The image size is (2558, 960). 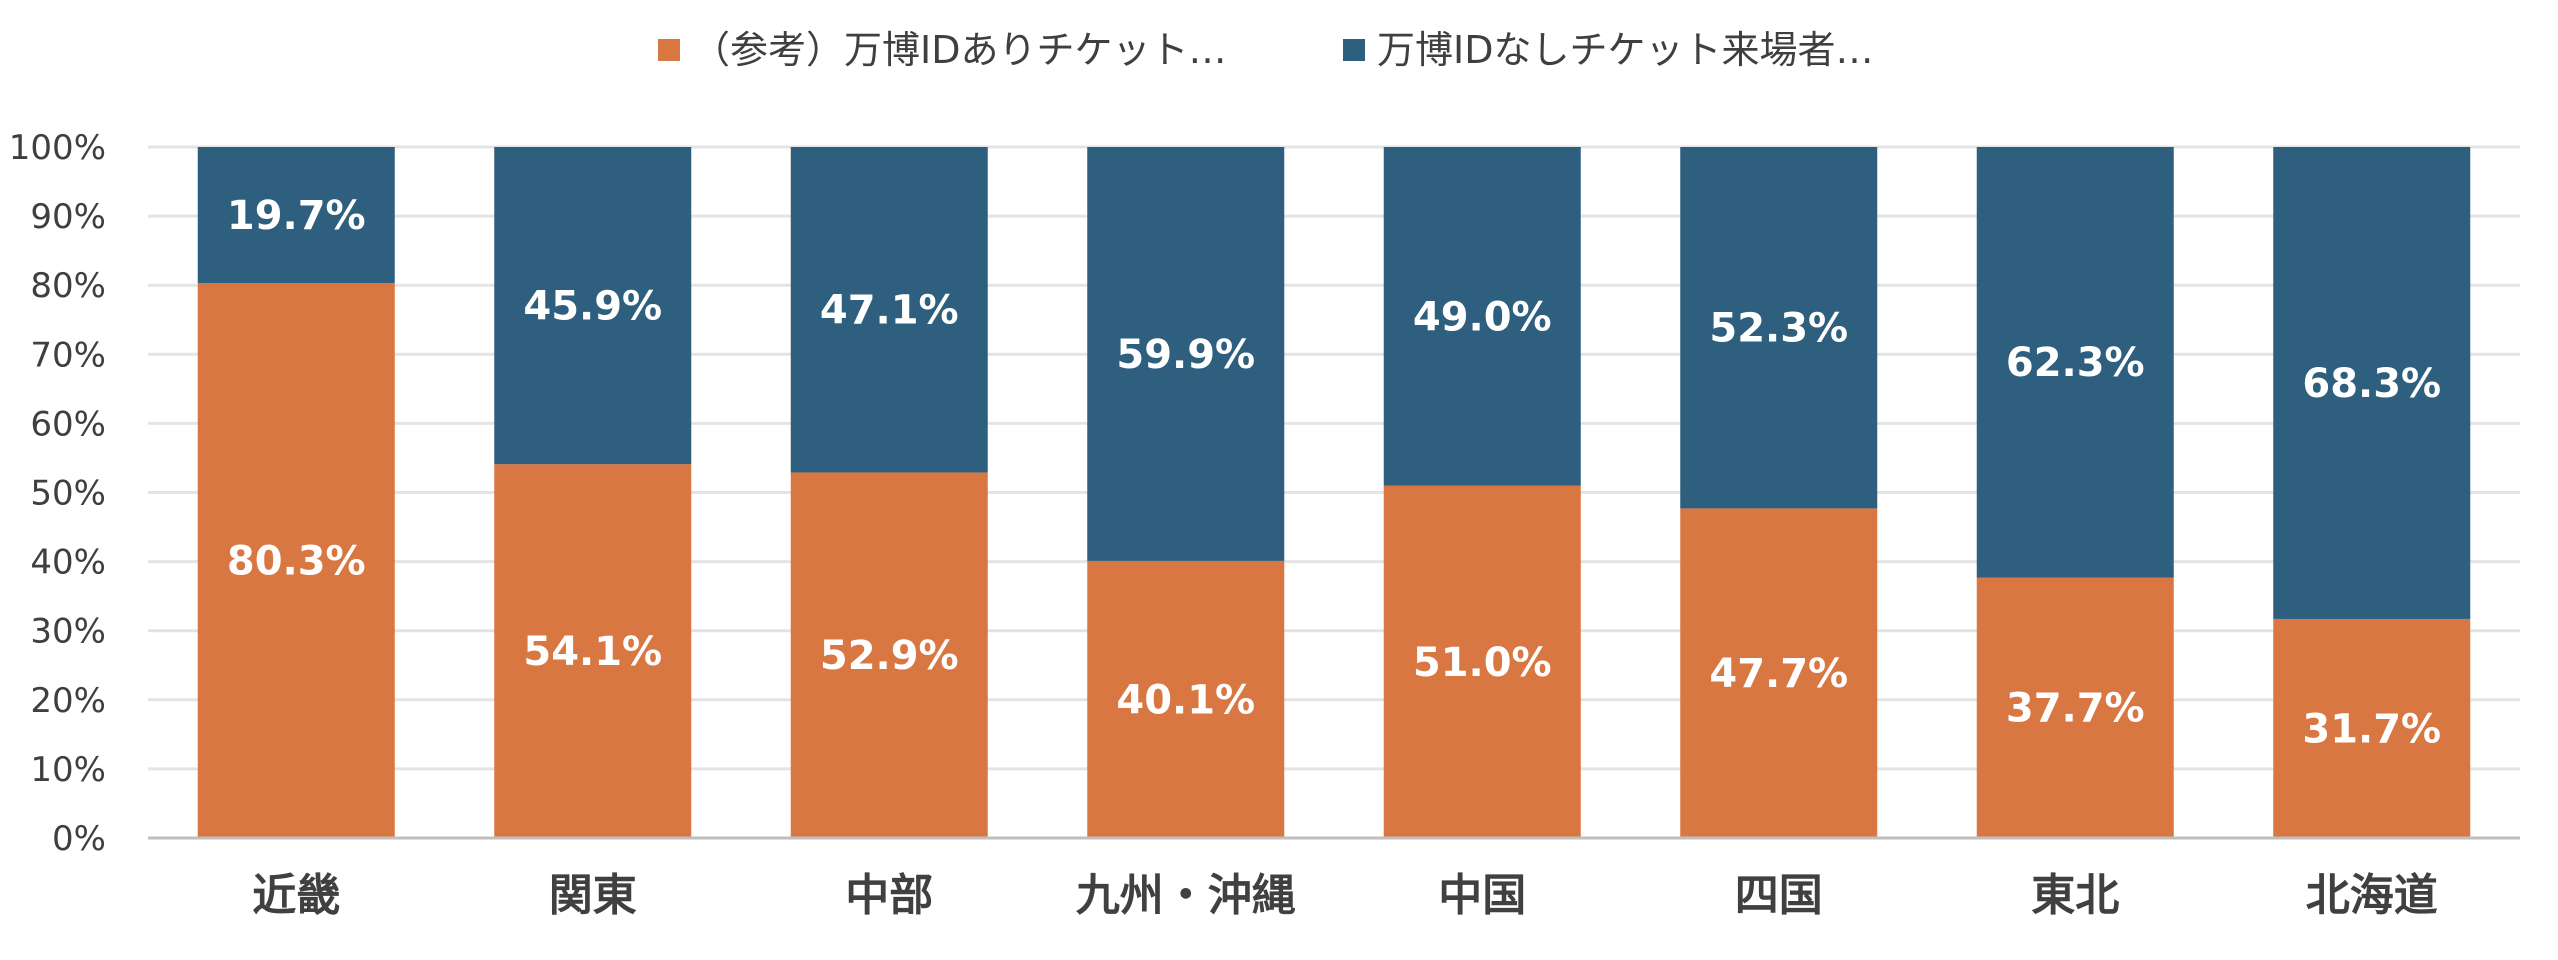 I want to click on data-label: 49.0%, so click(x=1482, y=317).